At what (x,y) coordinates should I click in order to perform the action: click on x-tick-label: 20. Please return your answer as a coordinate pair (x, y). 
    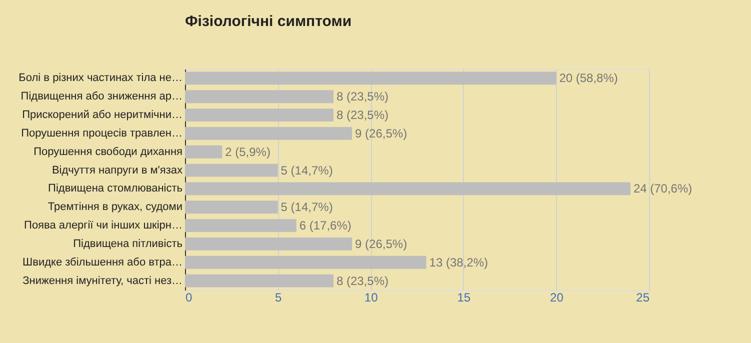
    Looking at the image, I should click on (557, 297).